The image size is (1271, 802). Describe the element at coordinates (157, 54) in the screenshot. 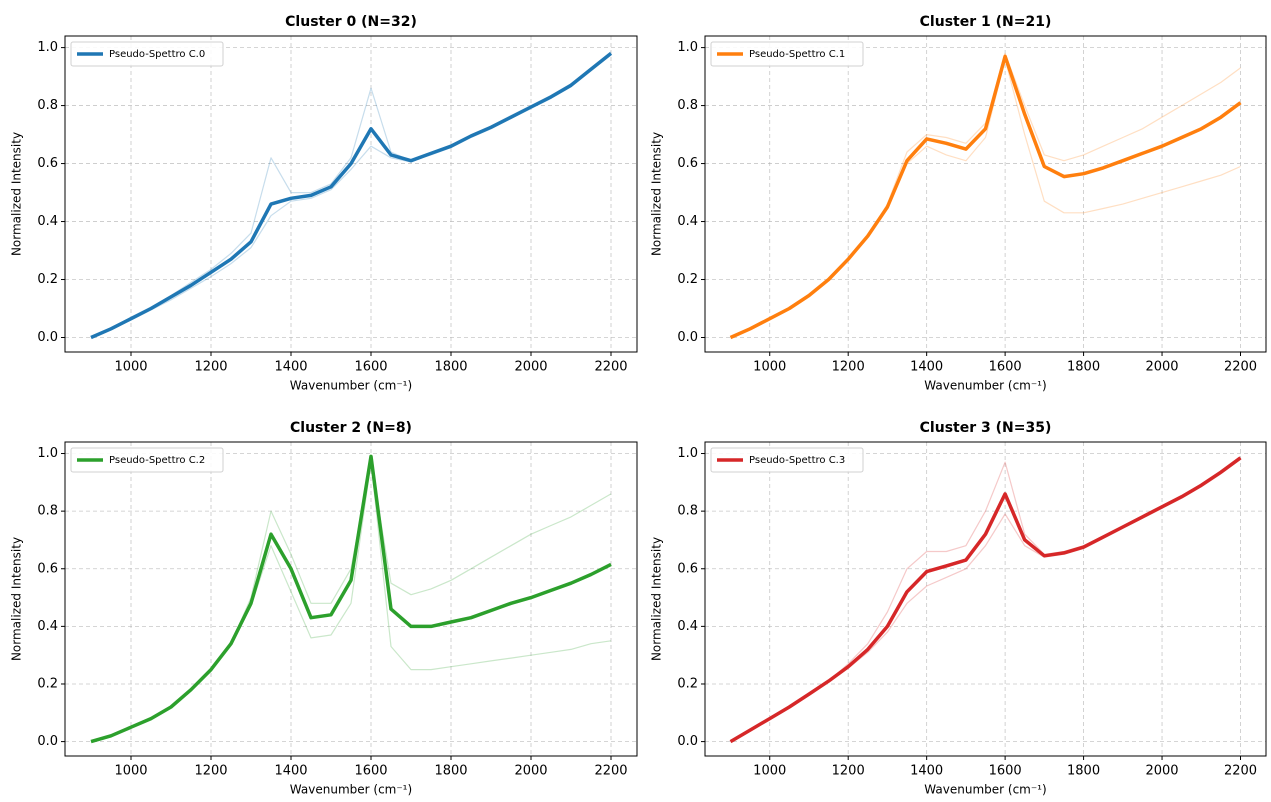

I see `legend-label: Pseudo-Spettro C.0` at that location.